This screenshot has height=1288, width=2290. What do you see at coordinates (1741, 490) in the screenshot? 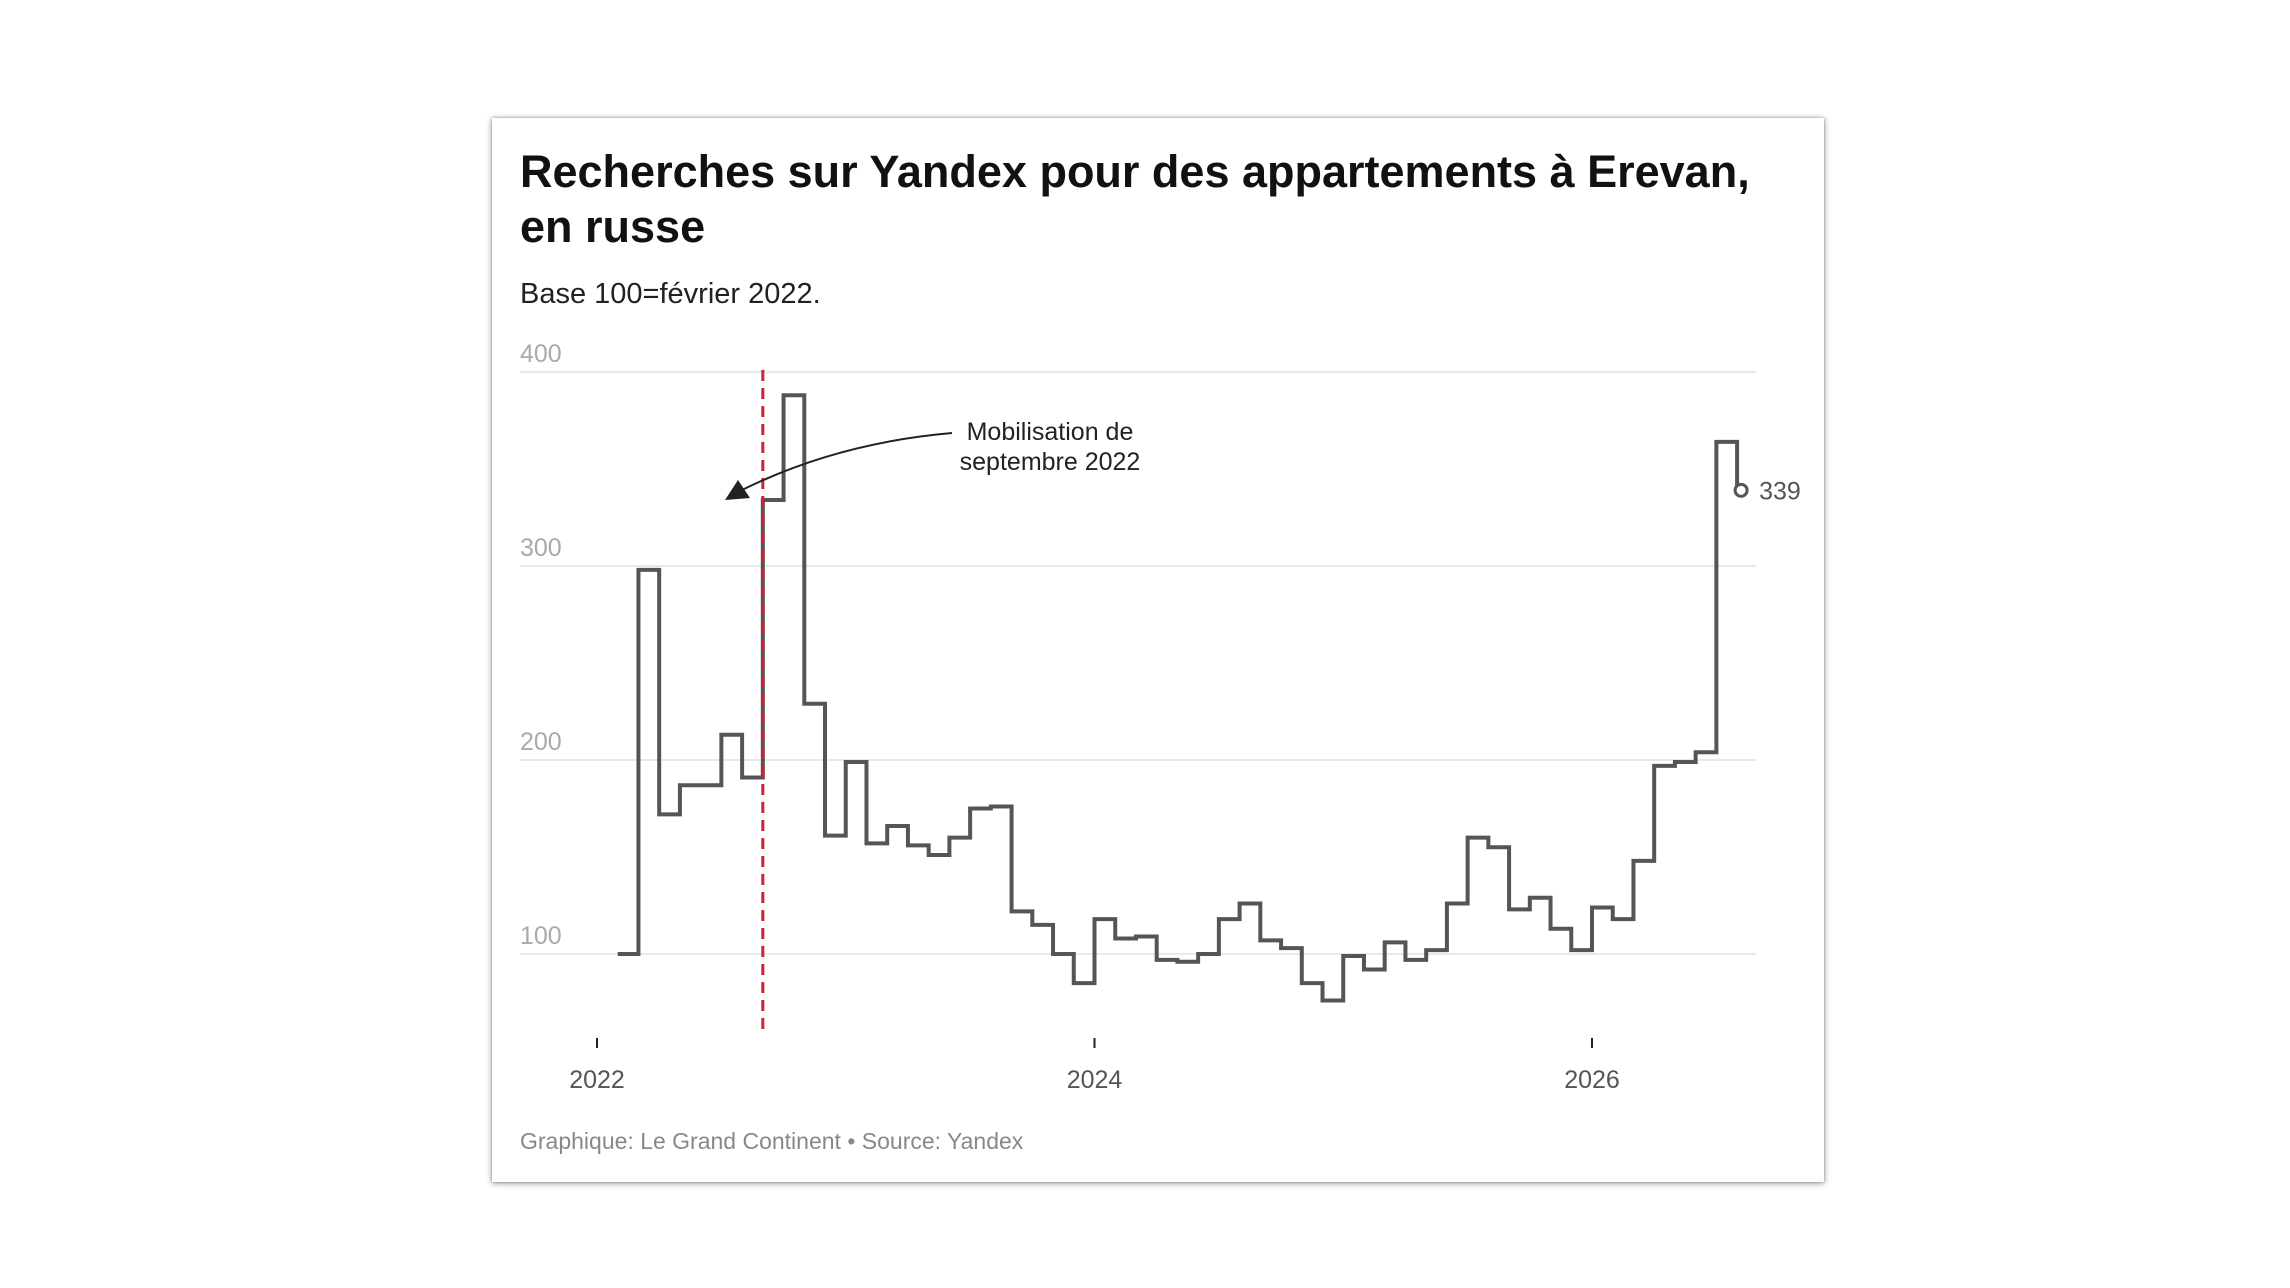
I see `series-end-marker` at bounding box center [1741, 490].